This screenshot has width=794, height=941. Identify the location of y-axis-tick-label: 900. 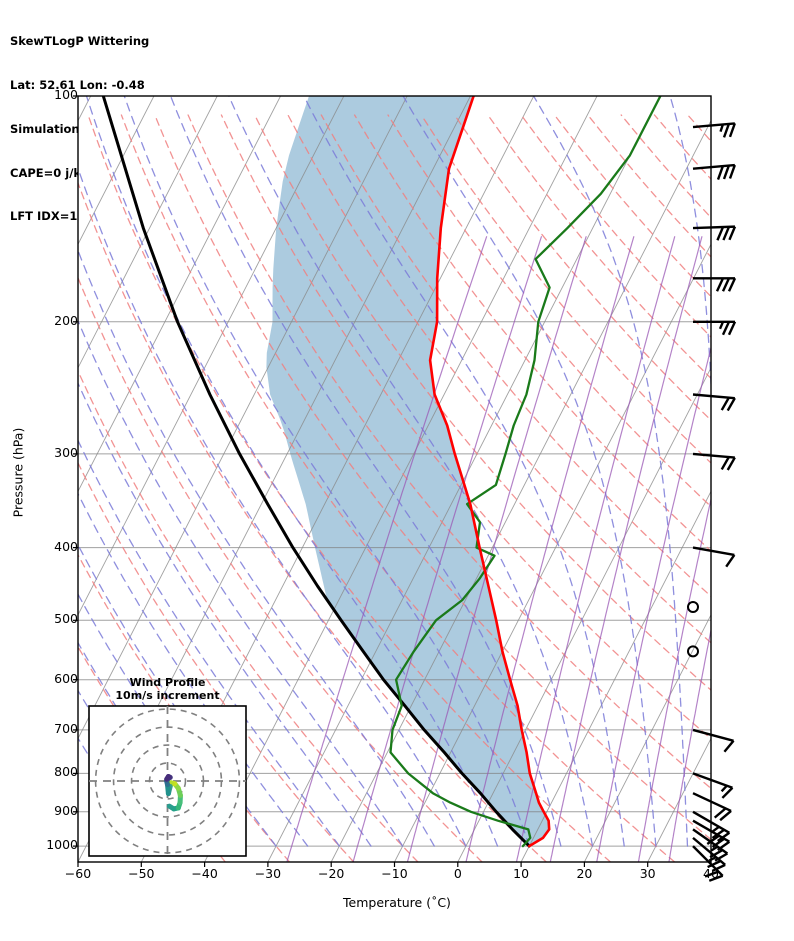
(48, 810).